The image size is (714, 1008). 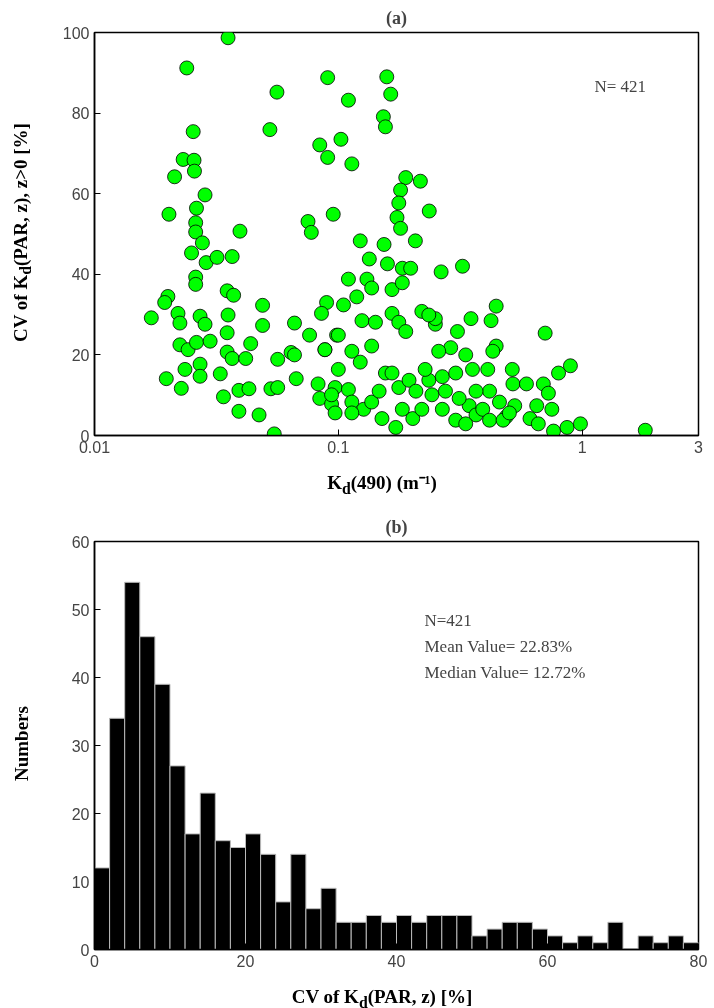 What do you see at coordinates (85, 950) in the screenshot?
I see `y-tick-label: 0` at bounding box center [85, 950].